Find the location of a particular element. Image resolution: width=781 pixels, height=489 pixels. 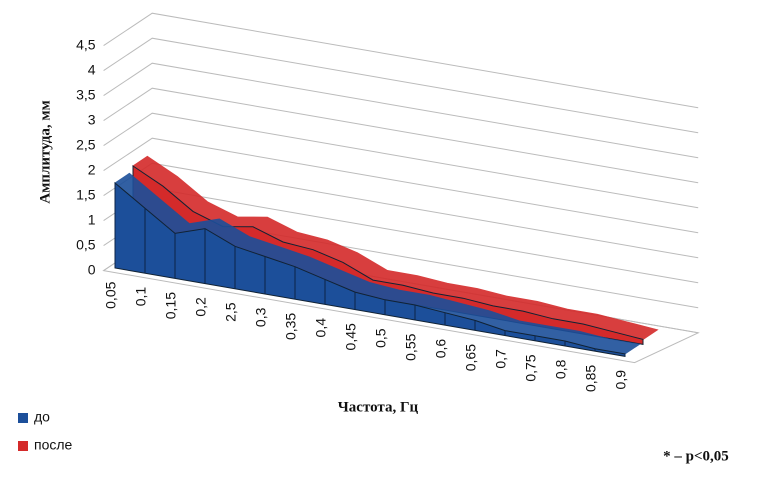

y-tick-label: 0 is located at coordinates (92, 269).